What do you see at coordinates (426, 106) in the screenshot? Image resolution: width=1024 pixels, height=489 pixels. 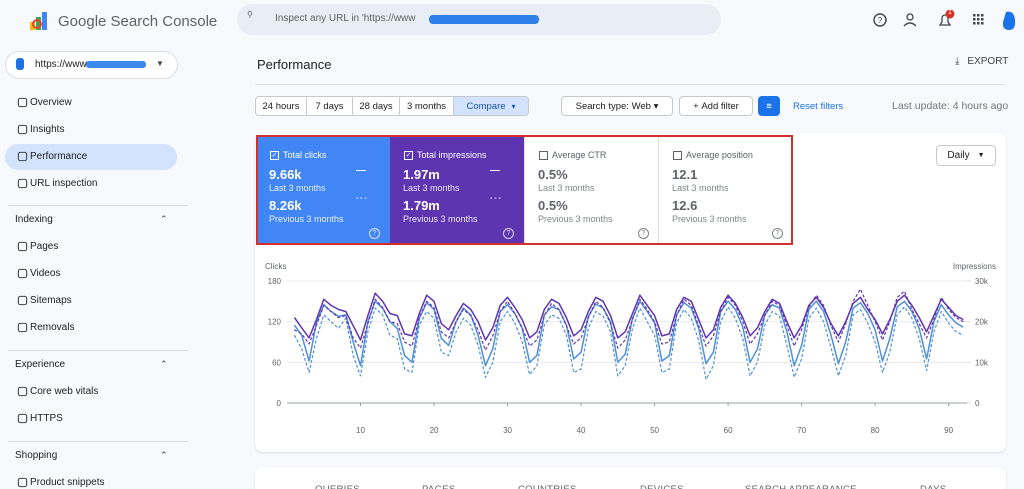 I see `range-button: 3 months` at bounding box center [426, 106].